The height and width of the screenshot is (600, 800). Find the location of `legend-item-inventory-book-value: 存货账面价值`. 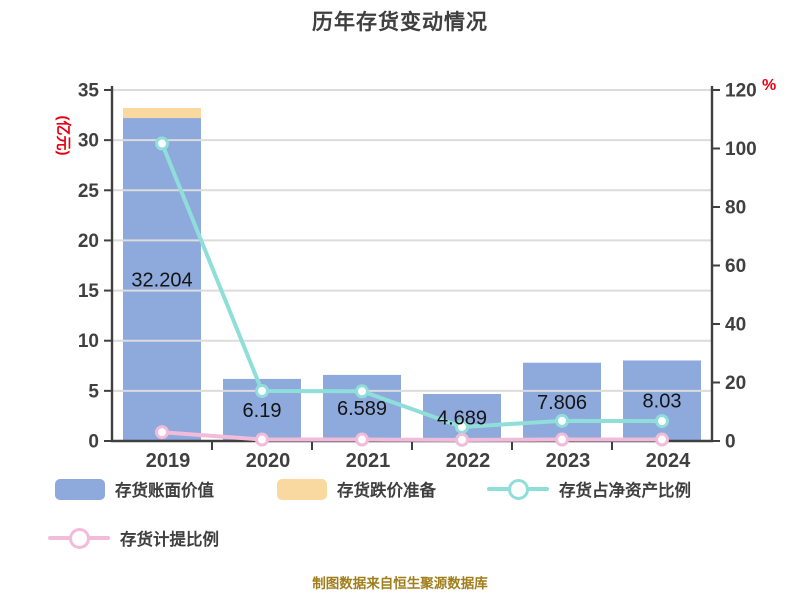

legend-item-inventory-book-value: 存货账面价值 is located at coordinates (134, 489).